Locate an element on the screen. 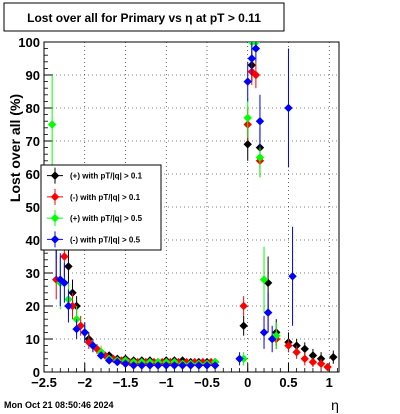  y-tick-label: 70 is located at coordinates (33, 141).